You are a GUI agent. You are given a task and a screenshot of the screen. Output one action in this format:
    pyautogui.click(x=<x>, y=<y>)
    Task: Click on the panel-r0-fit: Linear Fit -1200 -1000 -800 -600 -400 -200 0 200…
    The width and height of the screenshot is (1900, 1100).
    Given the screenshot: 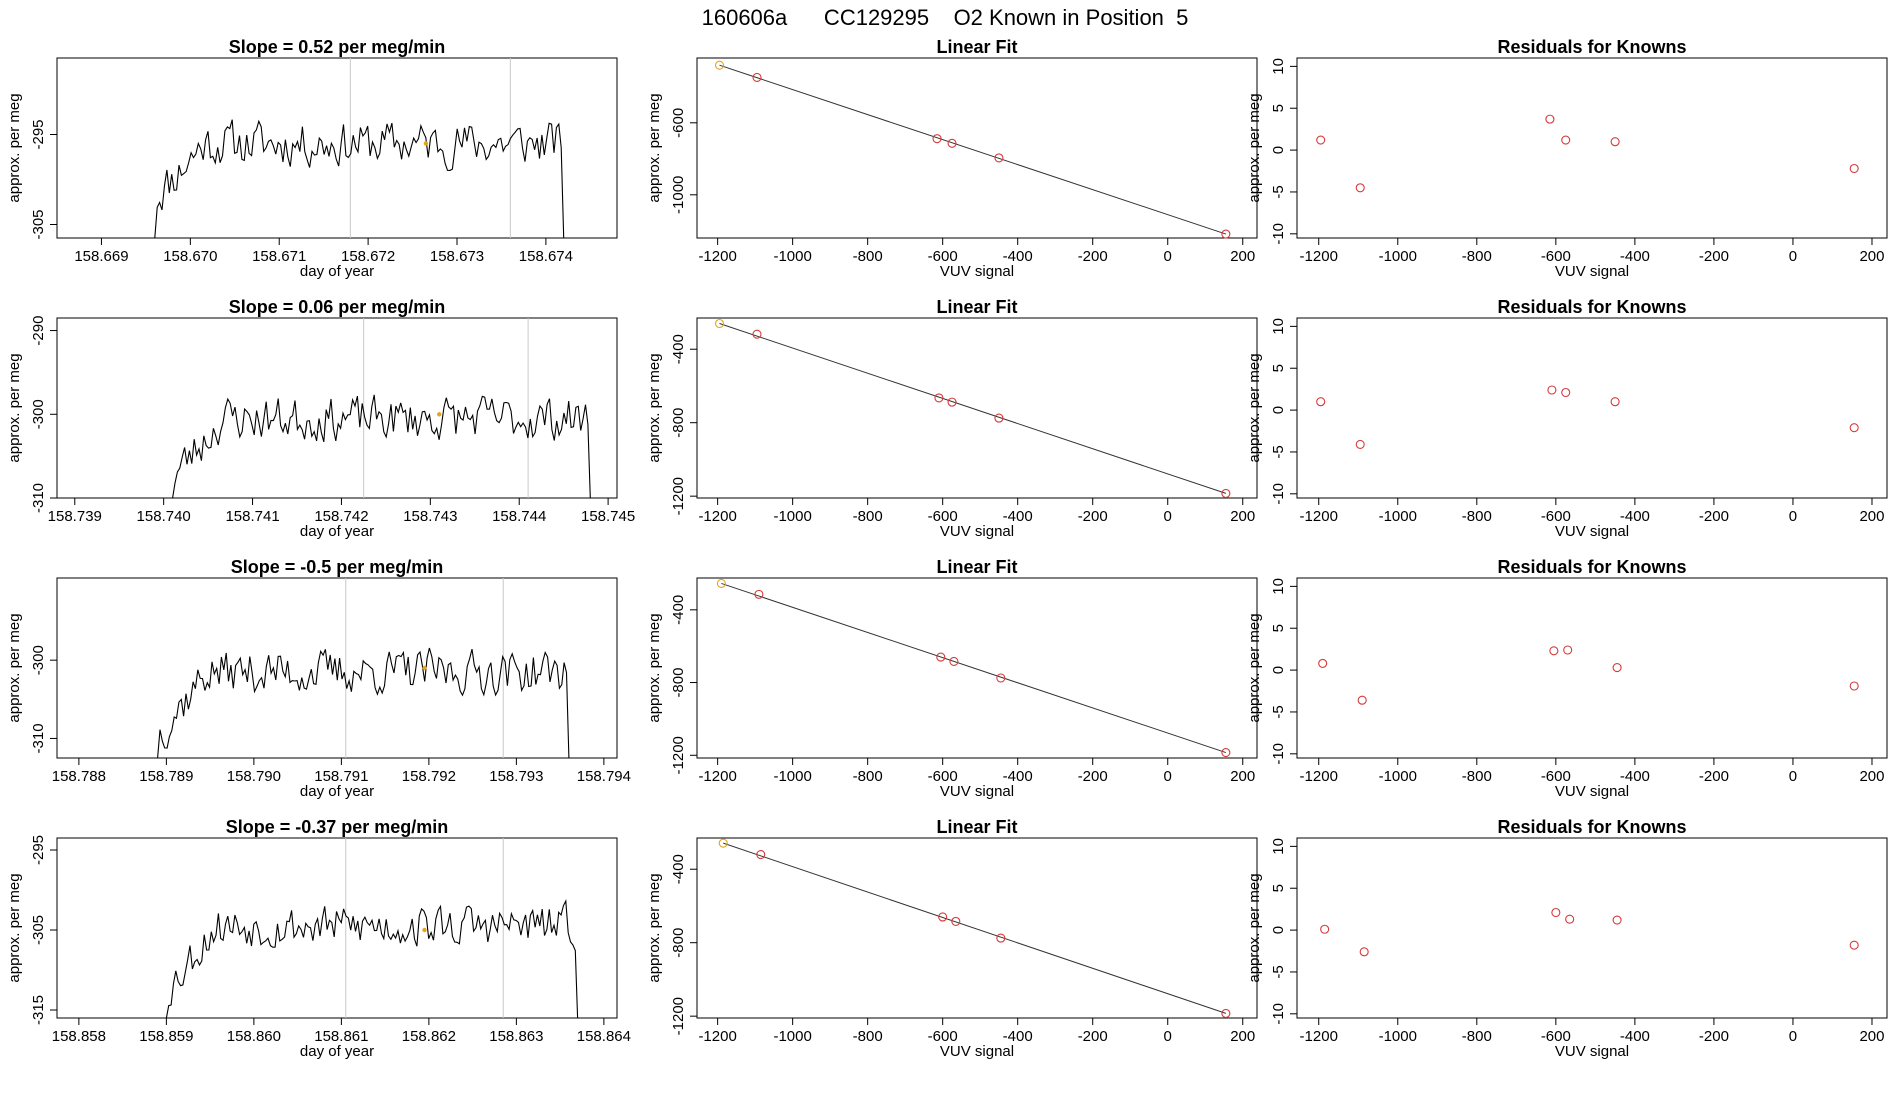 What is the action you would take?
    pyautogui.click(x=952, y=158)
    